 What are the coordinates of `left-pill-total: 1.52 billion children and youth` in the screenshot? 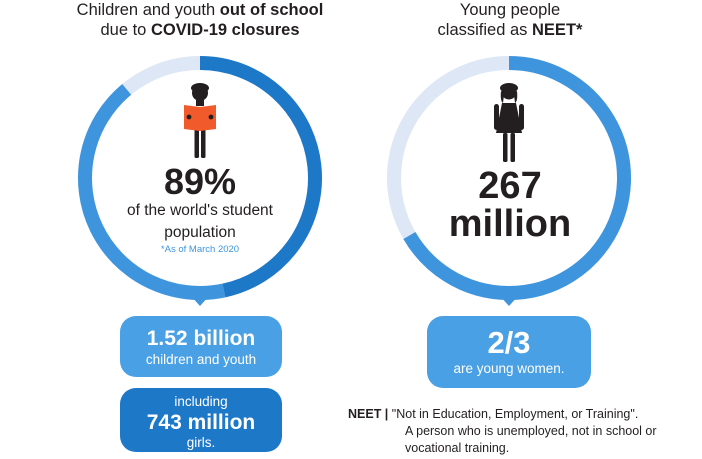 It's located at (201, 346).